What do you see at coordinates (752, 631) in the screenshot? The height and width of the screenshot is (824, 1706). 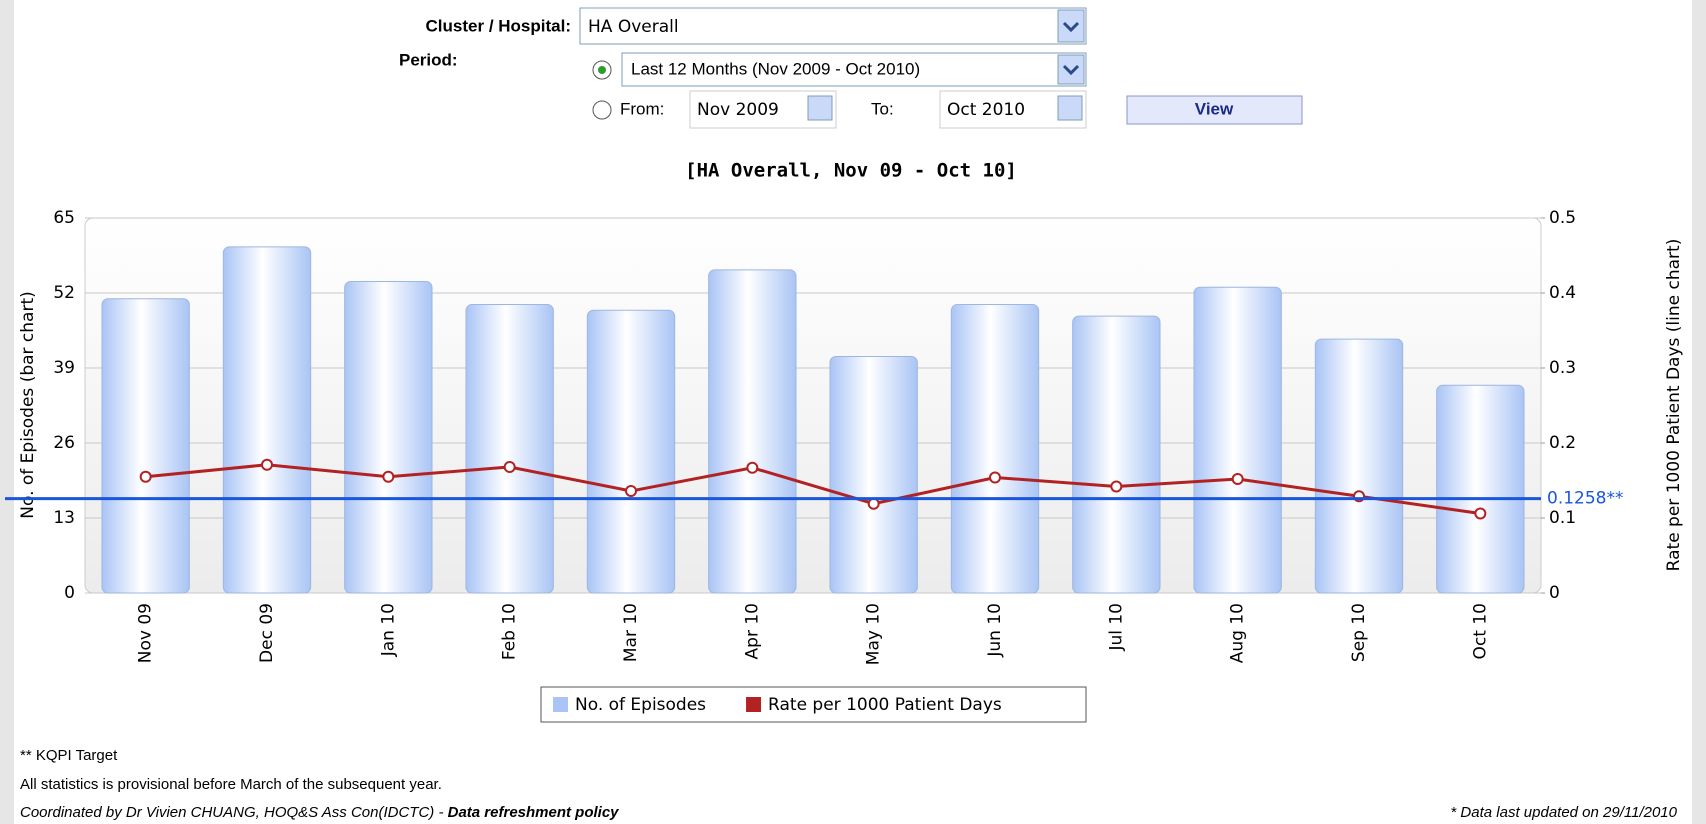 I see `x-tick-label: Apr 10` at bounding box center [752, 631].